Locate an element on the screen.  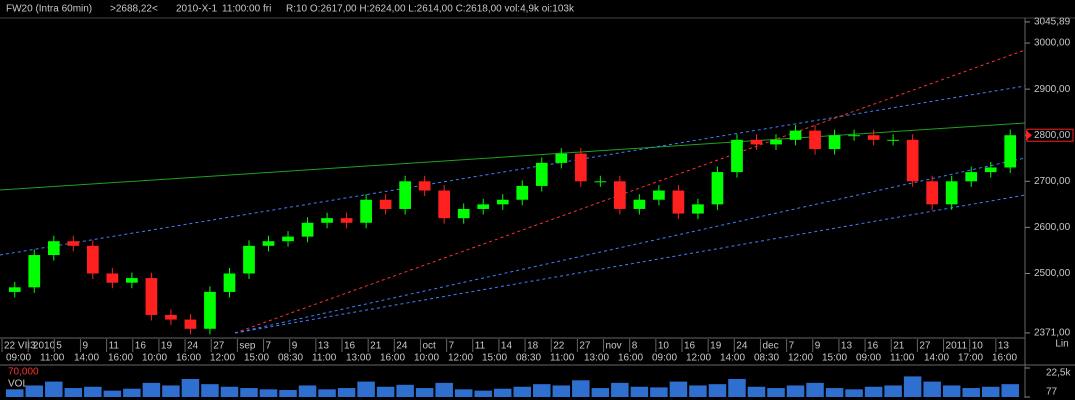
x-tick-label: 22 is located at coordinates (559, 346).